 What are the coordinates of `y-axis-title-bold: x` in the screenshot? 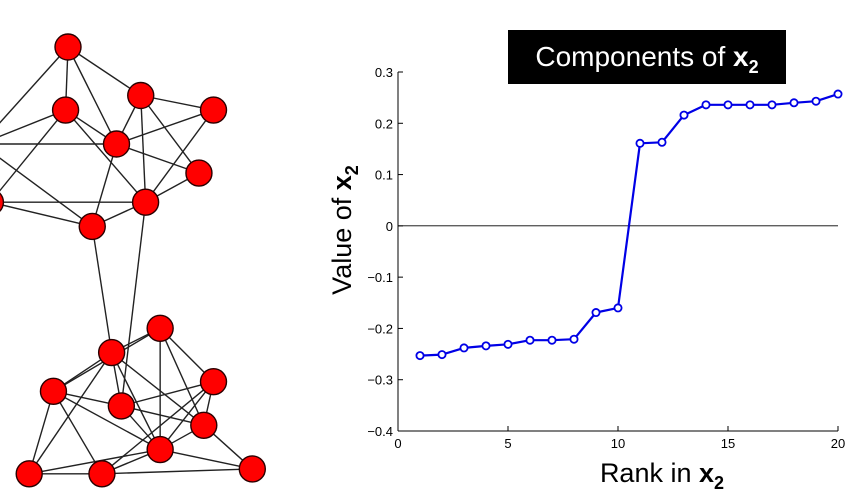 It's located at (342, 182).